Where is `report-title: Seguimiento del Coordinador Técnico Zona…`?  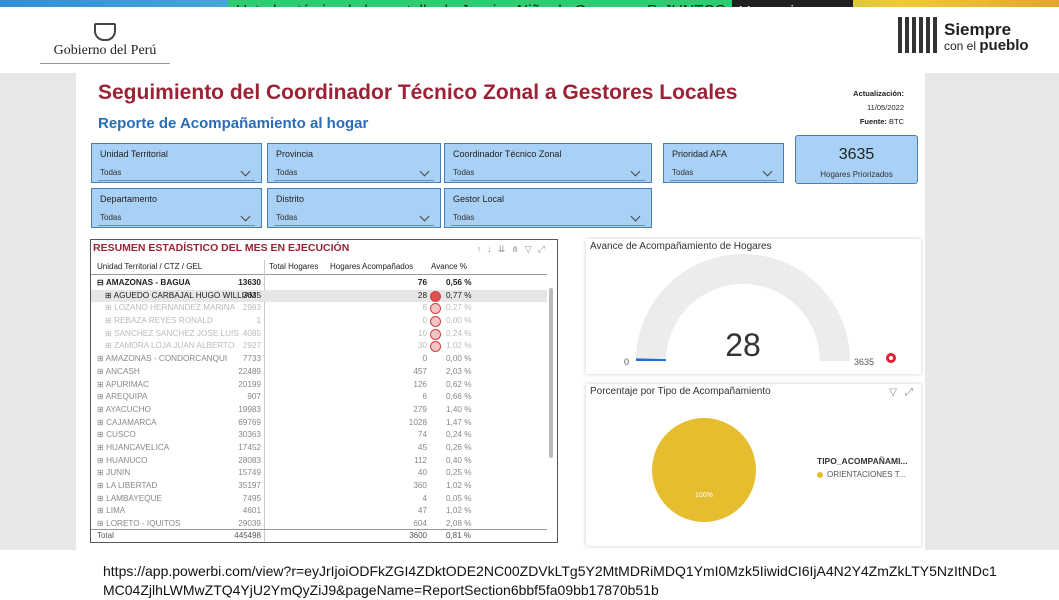
report-title: Seguimiento del Coordinador Técnico Zona… is located at coordinates (417, 93).